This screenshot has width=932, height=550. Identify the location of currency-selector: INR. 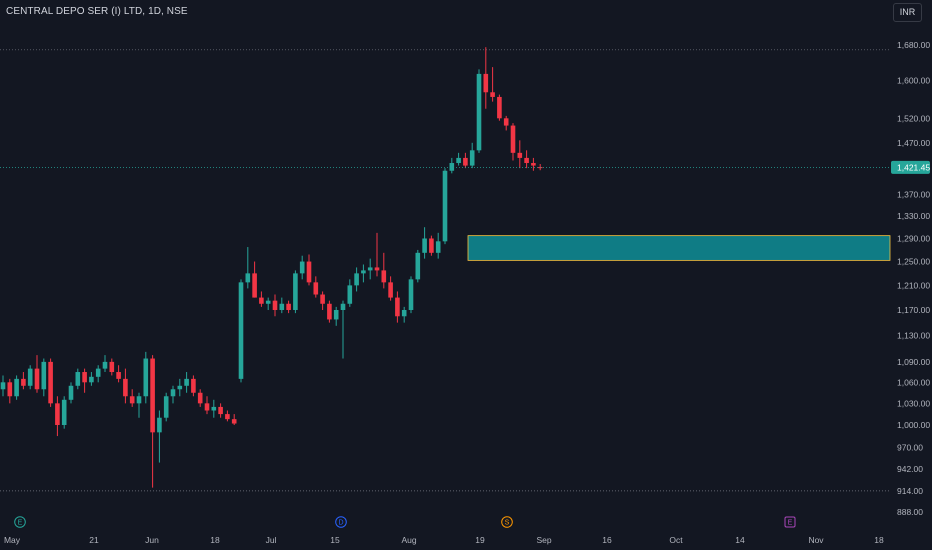
(907, 12).